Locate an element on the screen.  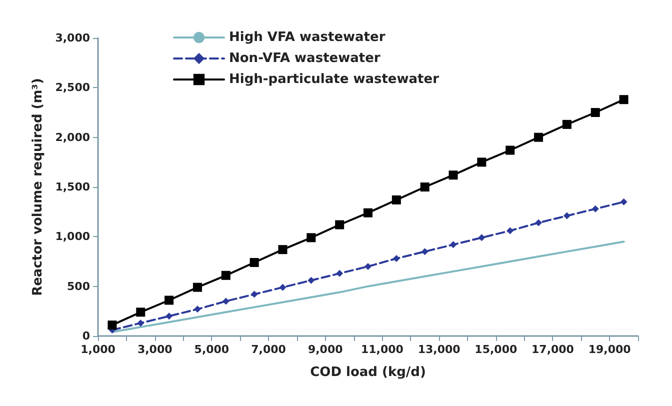
x-tick-label: 1,000 is located at coordinates (98, 349).